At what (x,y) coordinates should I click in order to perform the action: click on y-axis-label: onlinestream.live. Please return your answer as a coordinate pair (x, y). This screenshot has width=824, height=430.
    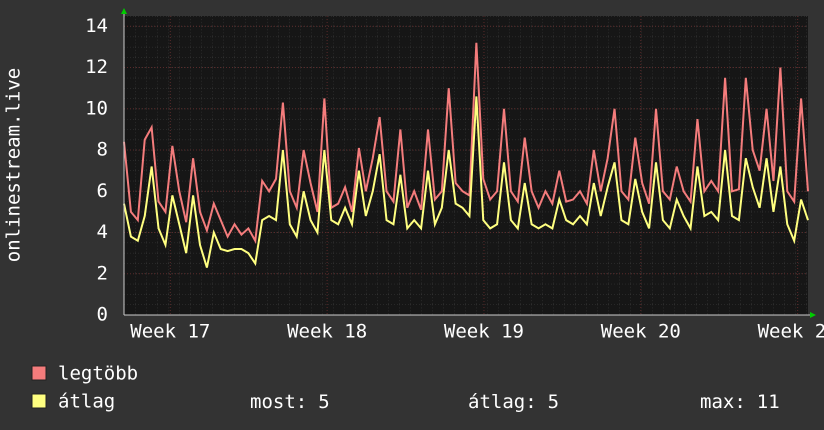
    Looking at the image, I should click on (14, 165).